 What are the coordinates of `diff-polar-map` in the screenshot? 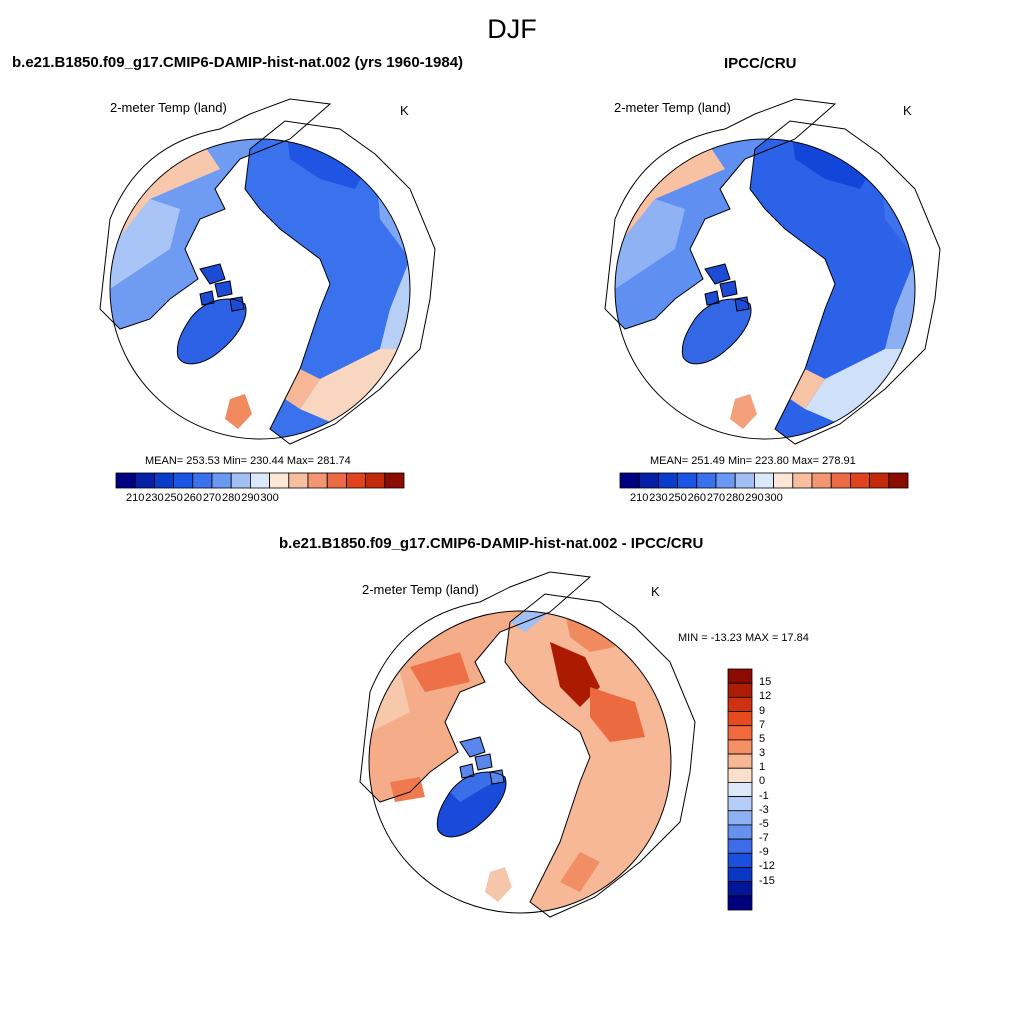 It's located at (527, 744).